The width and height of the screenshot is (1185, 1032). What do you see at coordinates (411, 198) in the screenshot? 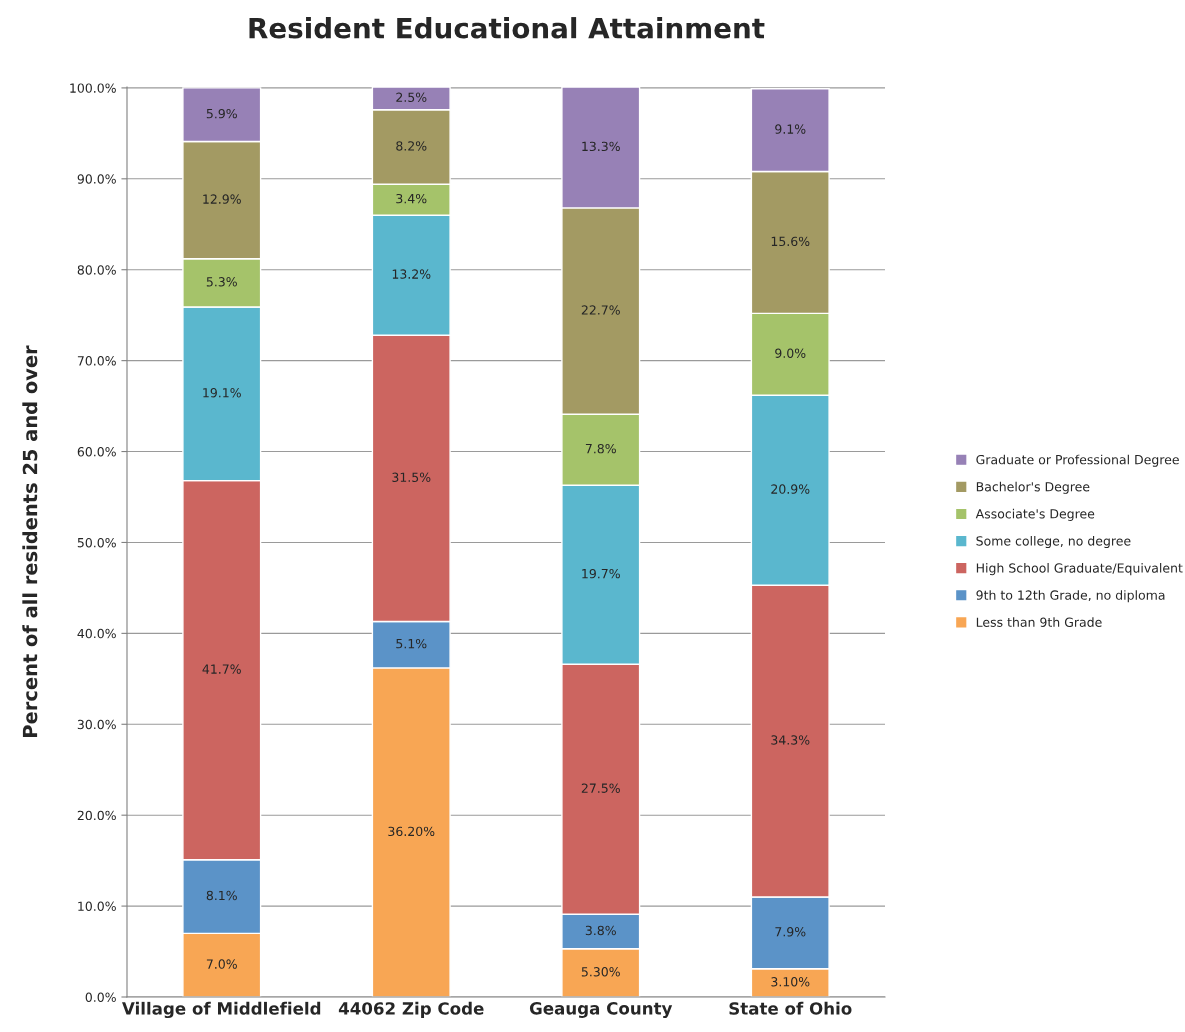
I see `data-label: 3.4%` at bounding box center [411, 198].